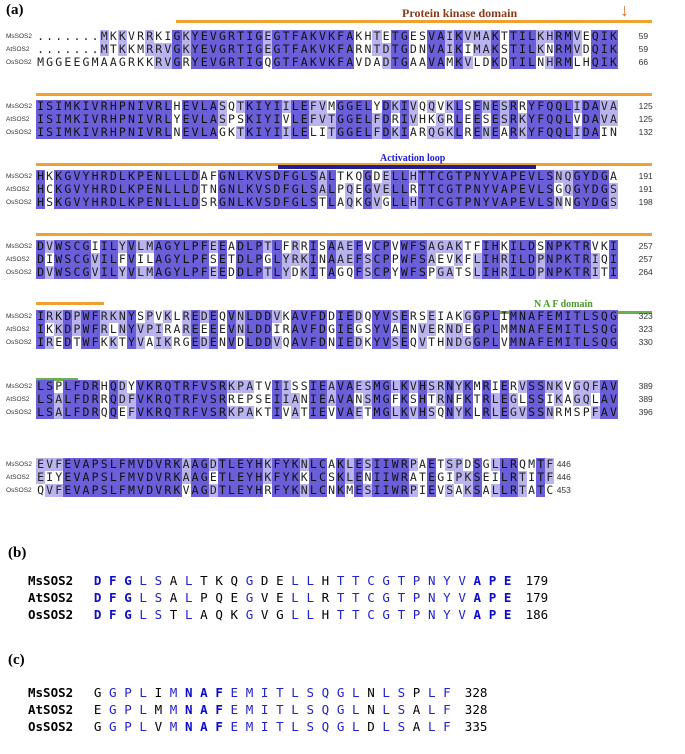 The width and height of the screenshot is (685, 754). What do you see at coordinates (476, 726) in the screenshot?
I see `residue-position: 335` at bounding box center [476, 726].